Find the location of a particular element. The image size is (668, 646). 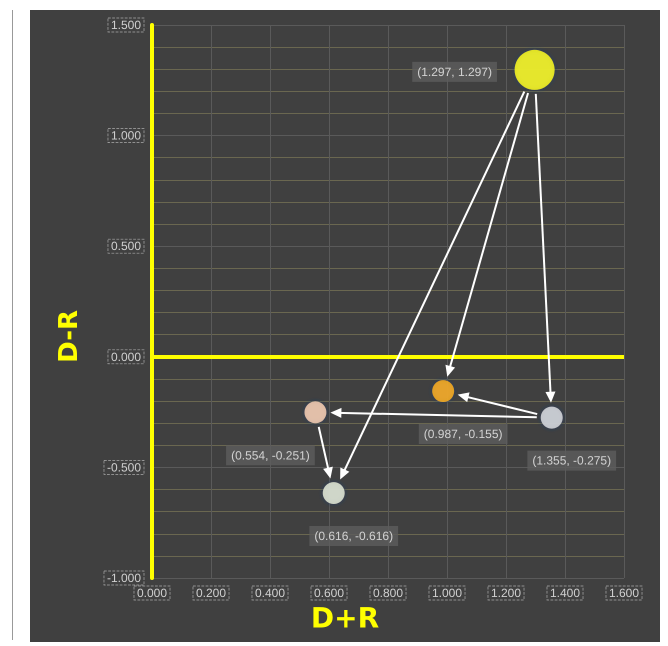

y-tick-label: 1.000 is located at coordinates (126, 135).